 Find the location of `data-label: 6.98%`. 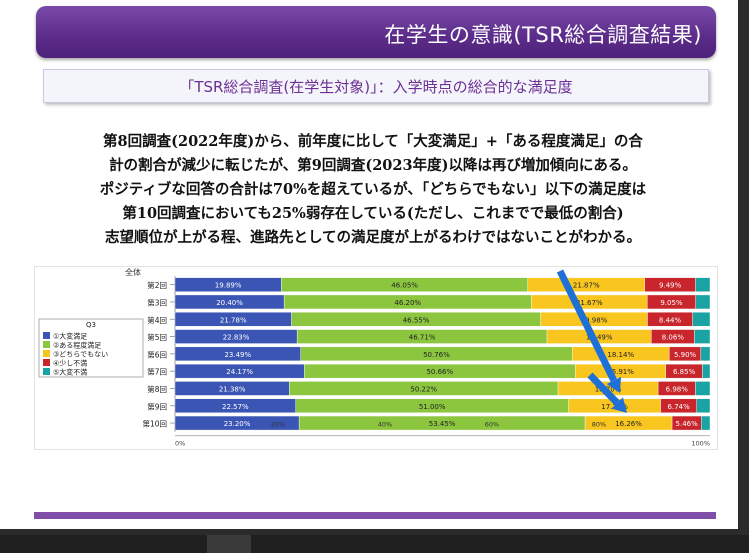

data-label: 6.98% is located at coordinates (677, 389).